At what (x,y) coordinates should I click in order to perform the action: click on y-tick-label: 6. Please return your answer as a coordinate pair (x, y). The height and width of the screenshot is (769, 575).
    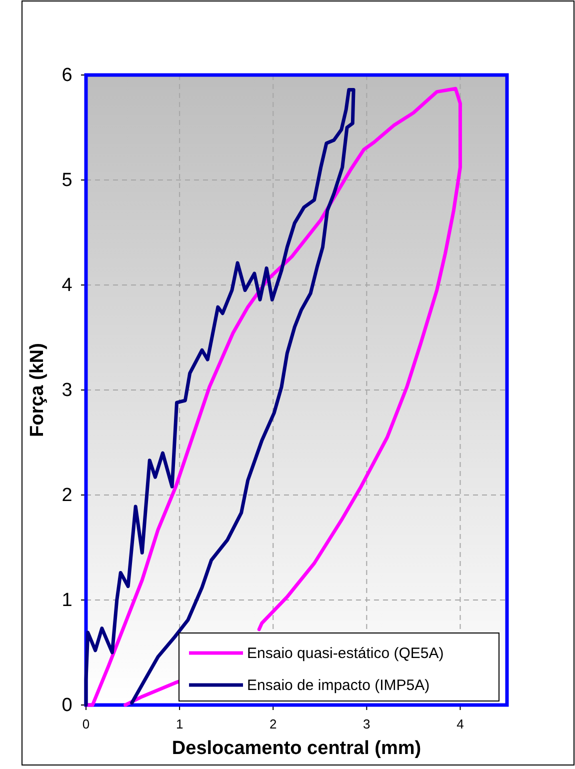
    Looking at the image, I should click on (67, 75).